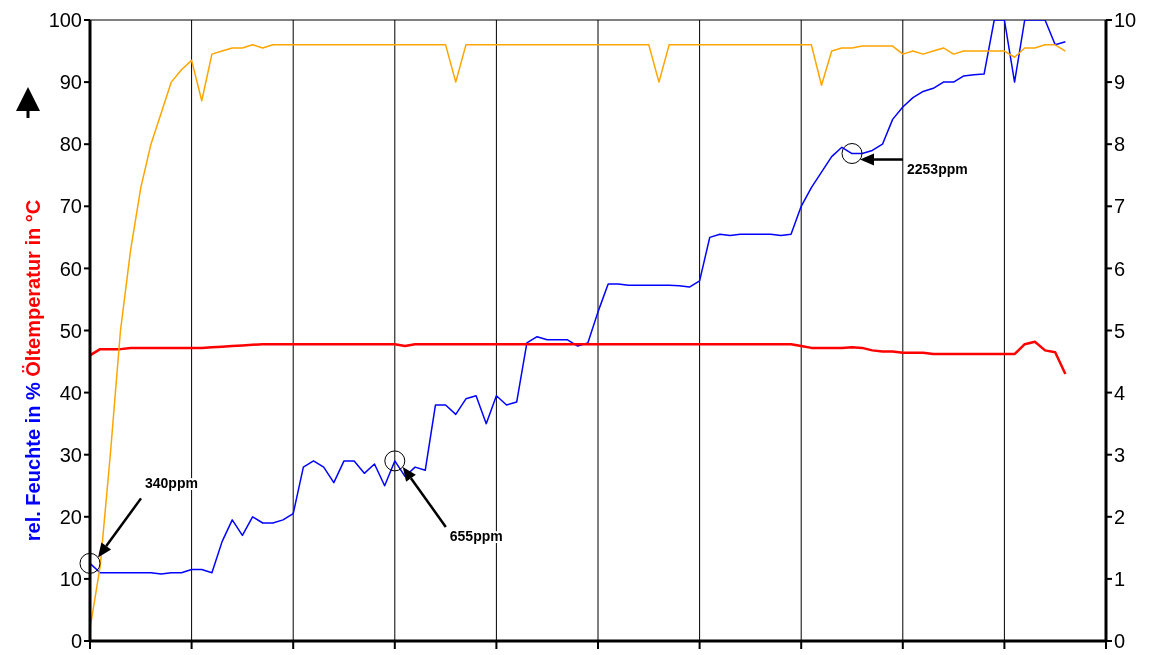  What do you see at coordinates (70, 268) in the screenshot?
I see `y-tick-label: 60` at bounding box center [70, 268].